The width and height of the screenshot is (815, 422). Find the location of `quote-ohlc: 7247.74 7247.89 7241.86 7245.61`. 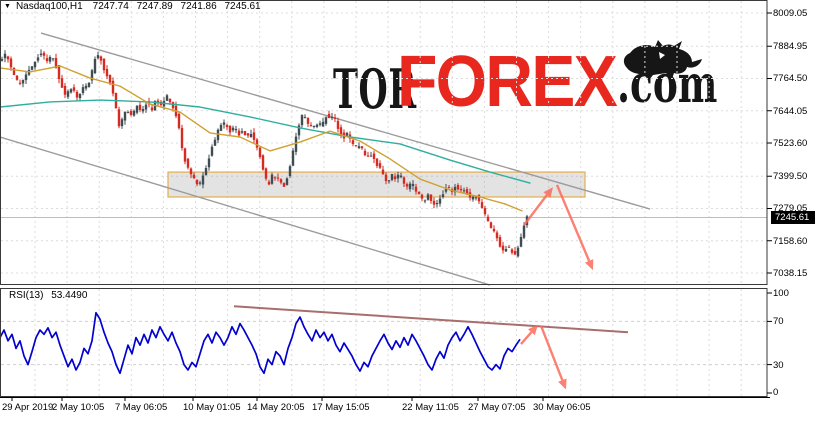

quote-ohlc: 7247.74 7247.89 7241.86 7245.61 is located at coordinates (174, 6).